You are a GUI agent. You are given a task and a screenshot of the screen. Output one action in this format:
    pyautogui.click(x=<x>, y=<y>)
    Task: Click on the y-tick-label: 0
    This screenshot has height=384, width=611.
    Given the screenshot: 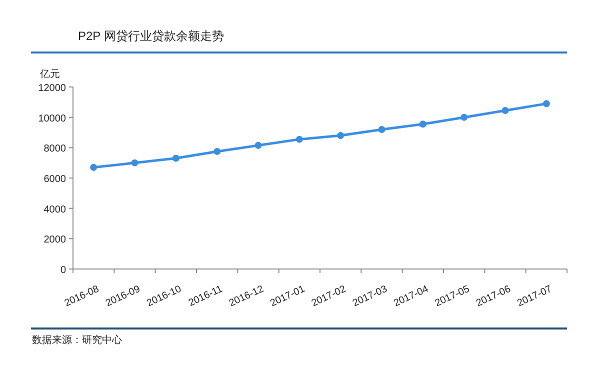 What is the action you would take?
    pyautogui.click(x=63, y=270)
    